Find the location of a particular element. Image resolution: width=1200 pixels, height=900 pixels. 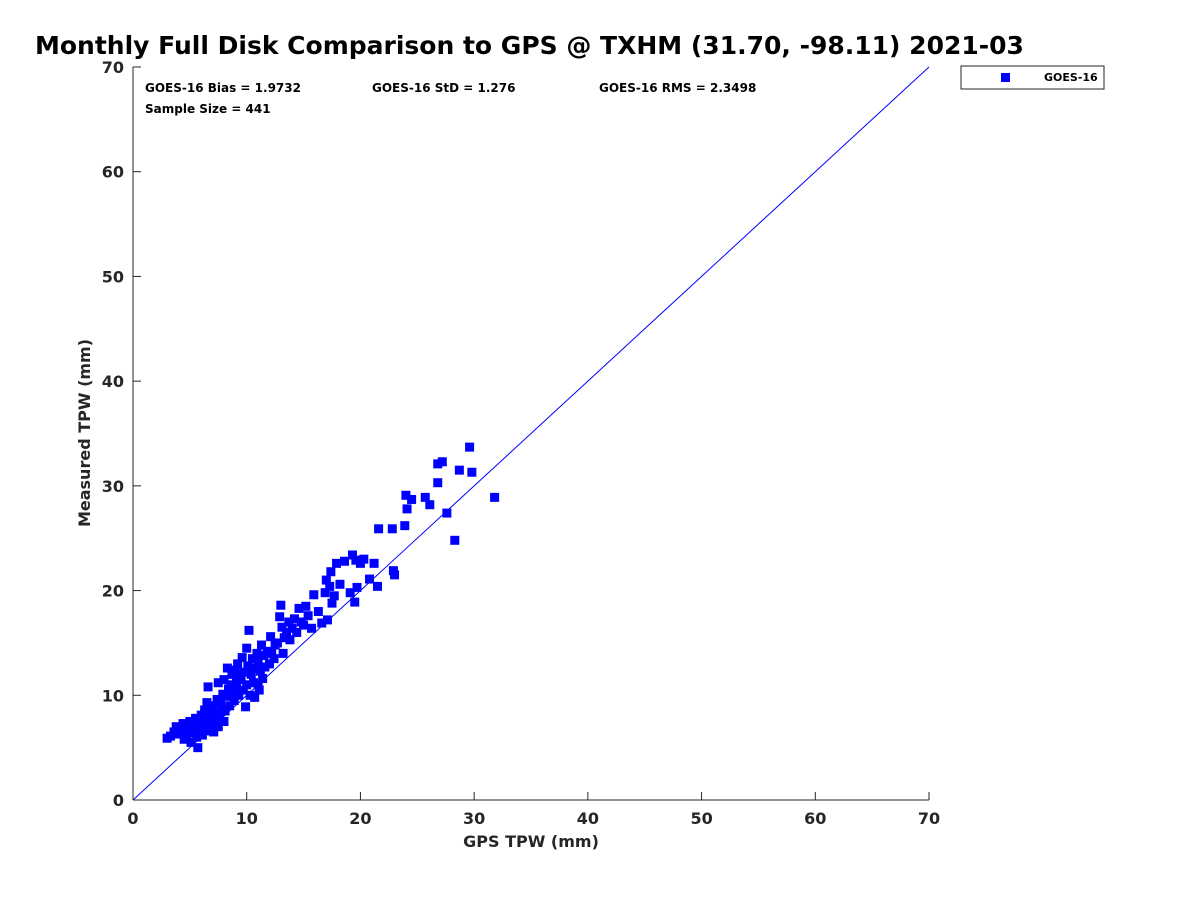

y-tick-label: 30 is located at coordinates (113, 486).